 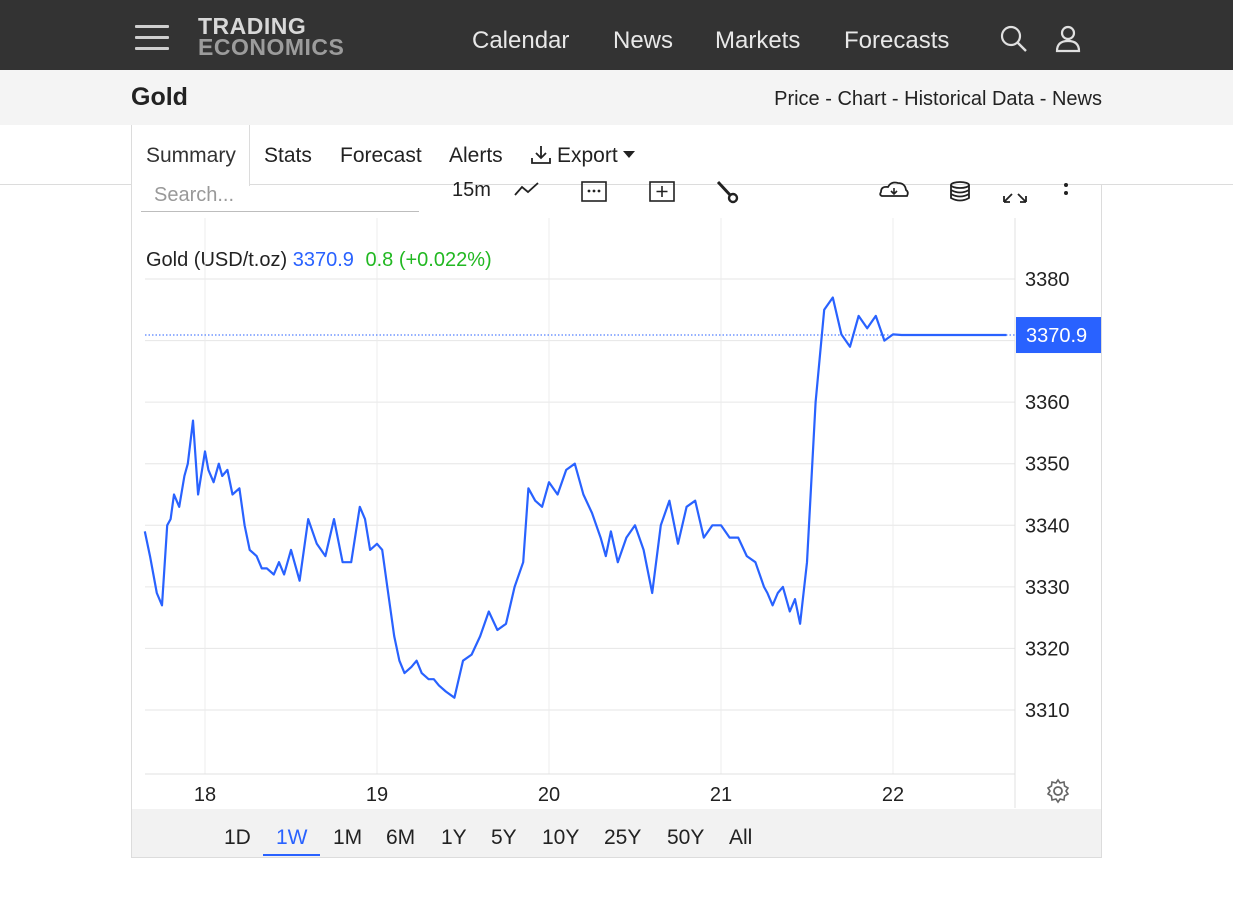 I want to click on range-10y: 10Y, so click(x=561, y=837).